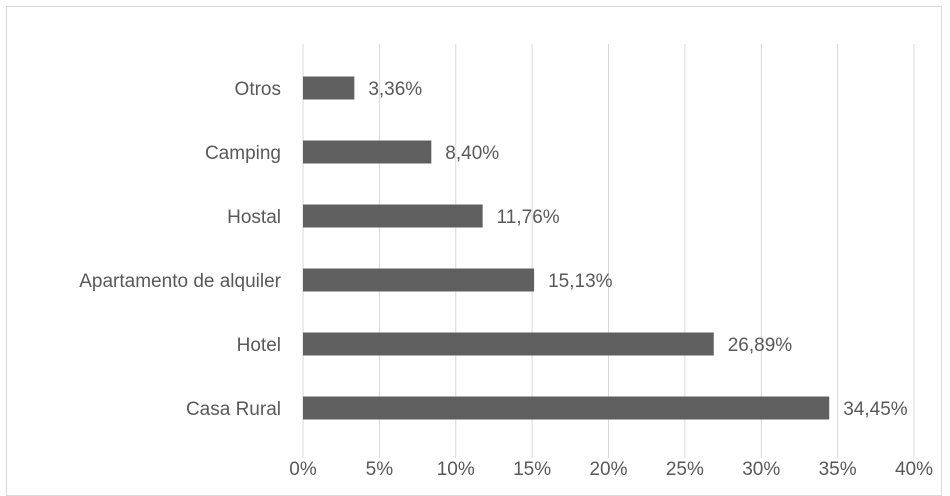  Describe the element at coordinates (838, 469) in the screenshot. I see `x-tick-label-7: 35%` at that location.